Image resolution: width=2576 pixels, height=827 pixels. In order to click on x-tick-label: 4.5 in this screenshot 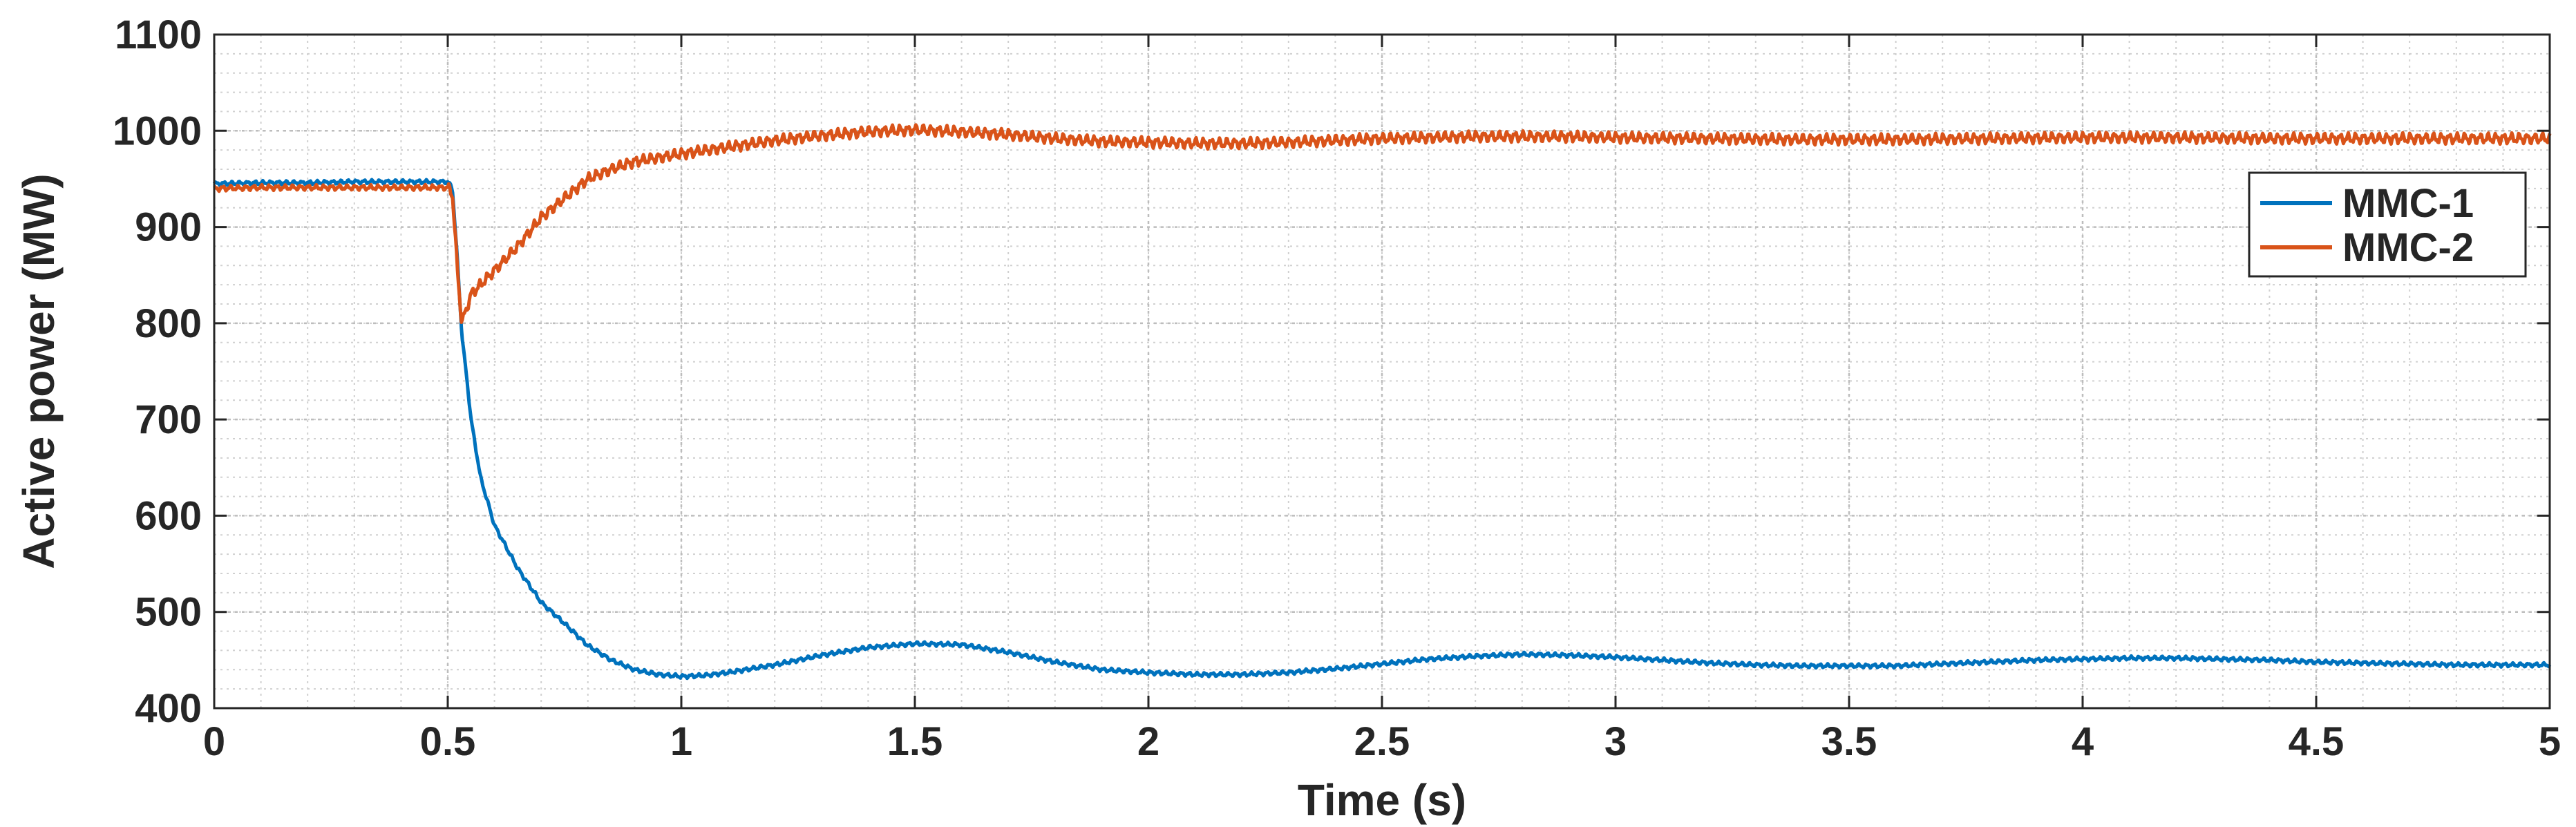, I will do `click(2317, 741)`.